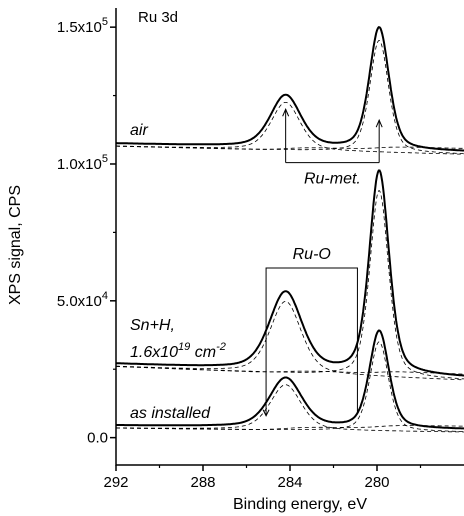 The width and height of the screenshot is (464, 516). What do you see at coordinates (311, 341) in the screenshot?
I see `ru-o-box` at bounding box center [311, 341].